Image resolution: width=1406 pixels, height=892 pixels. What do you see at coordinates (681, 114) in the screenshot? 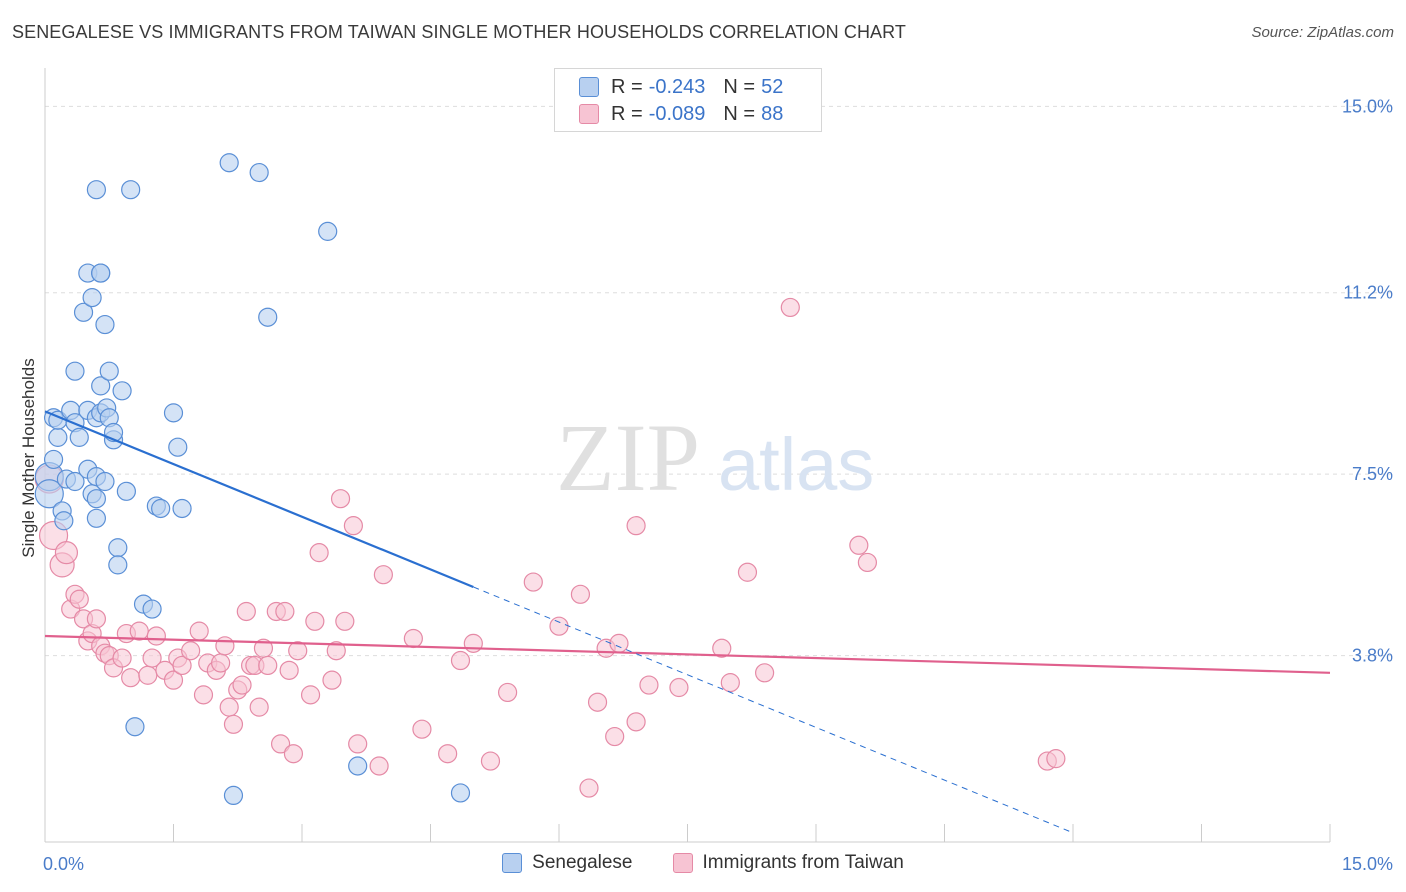
I see `legend-row-taiwan: R = -0.089 N = 88` at bounding box center [681, 114].